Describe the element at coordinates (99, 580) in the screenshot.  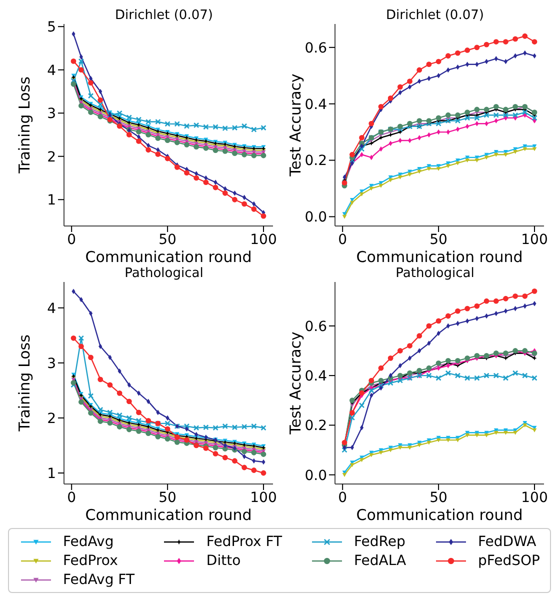
I see `legend-label: FedAvg FT` at that location.